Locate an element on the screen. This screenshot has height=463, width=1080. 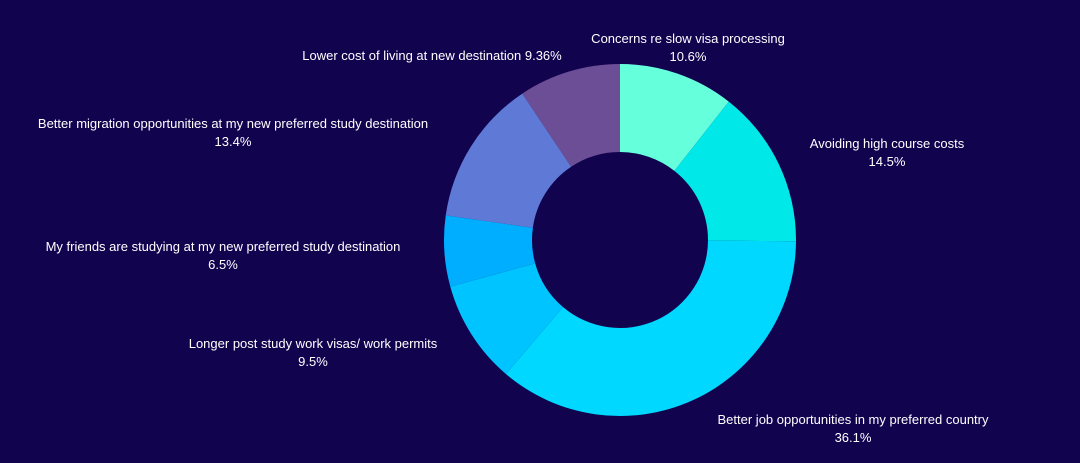
label-concerns-slow-visa-processing: Concerns re slow visa processing 10.6% is located at coordinates (688, 47).